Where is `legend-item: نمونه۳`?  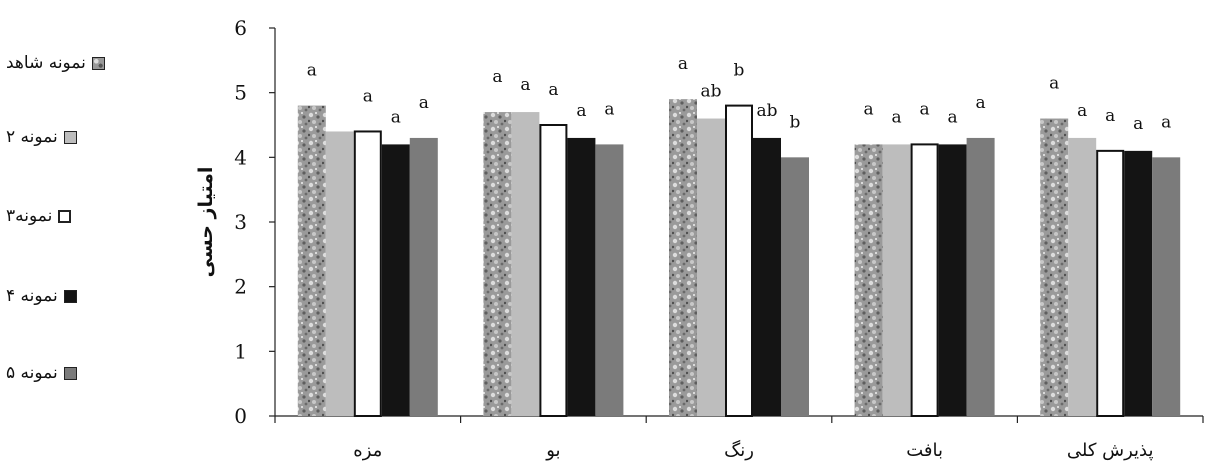
legend-item: نمونه۳ is located at coordinates (39, 216).